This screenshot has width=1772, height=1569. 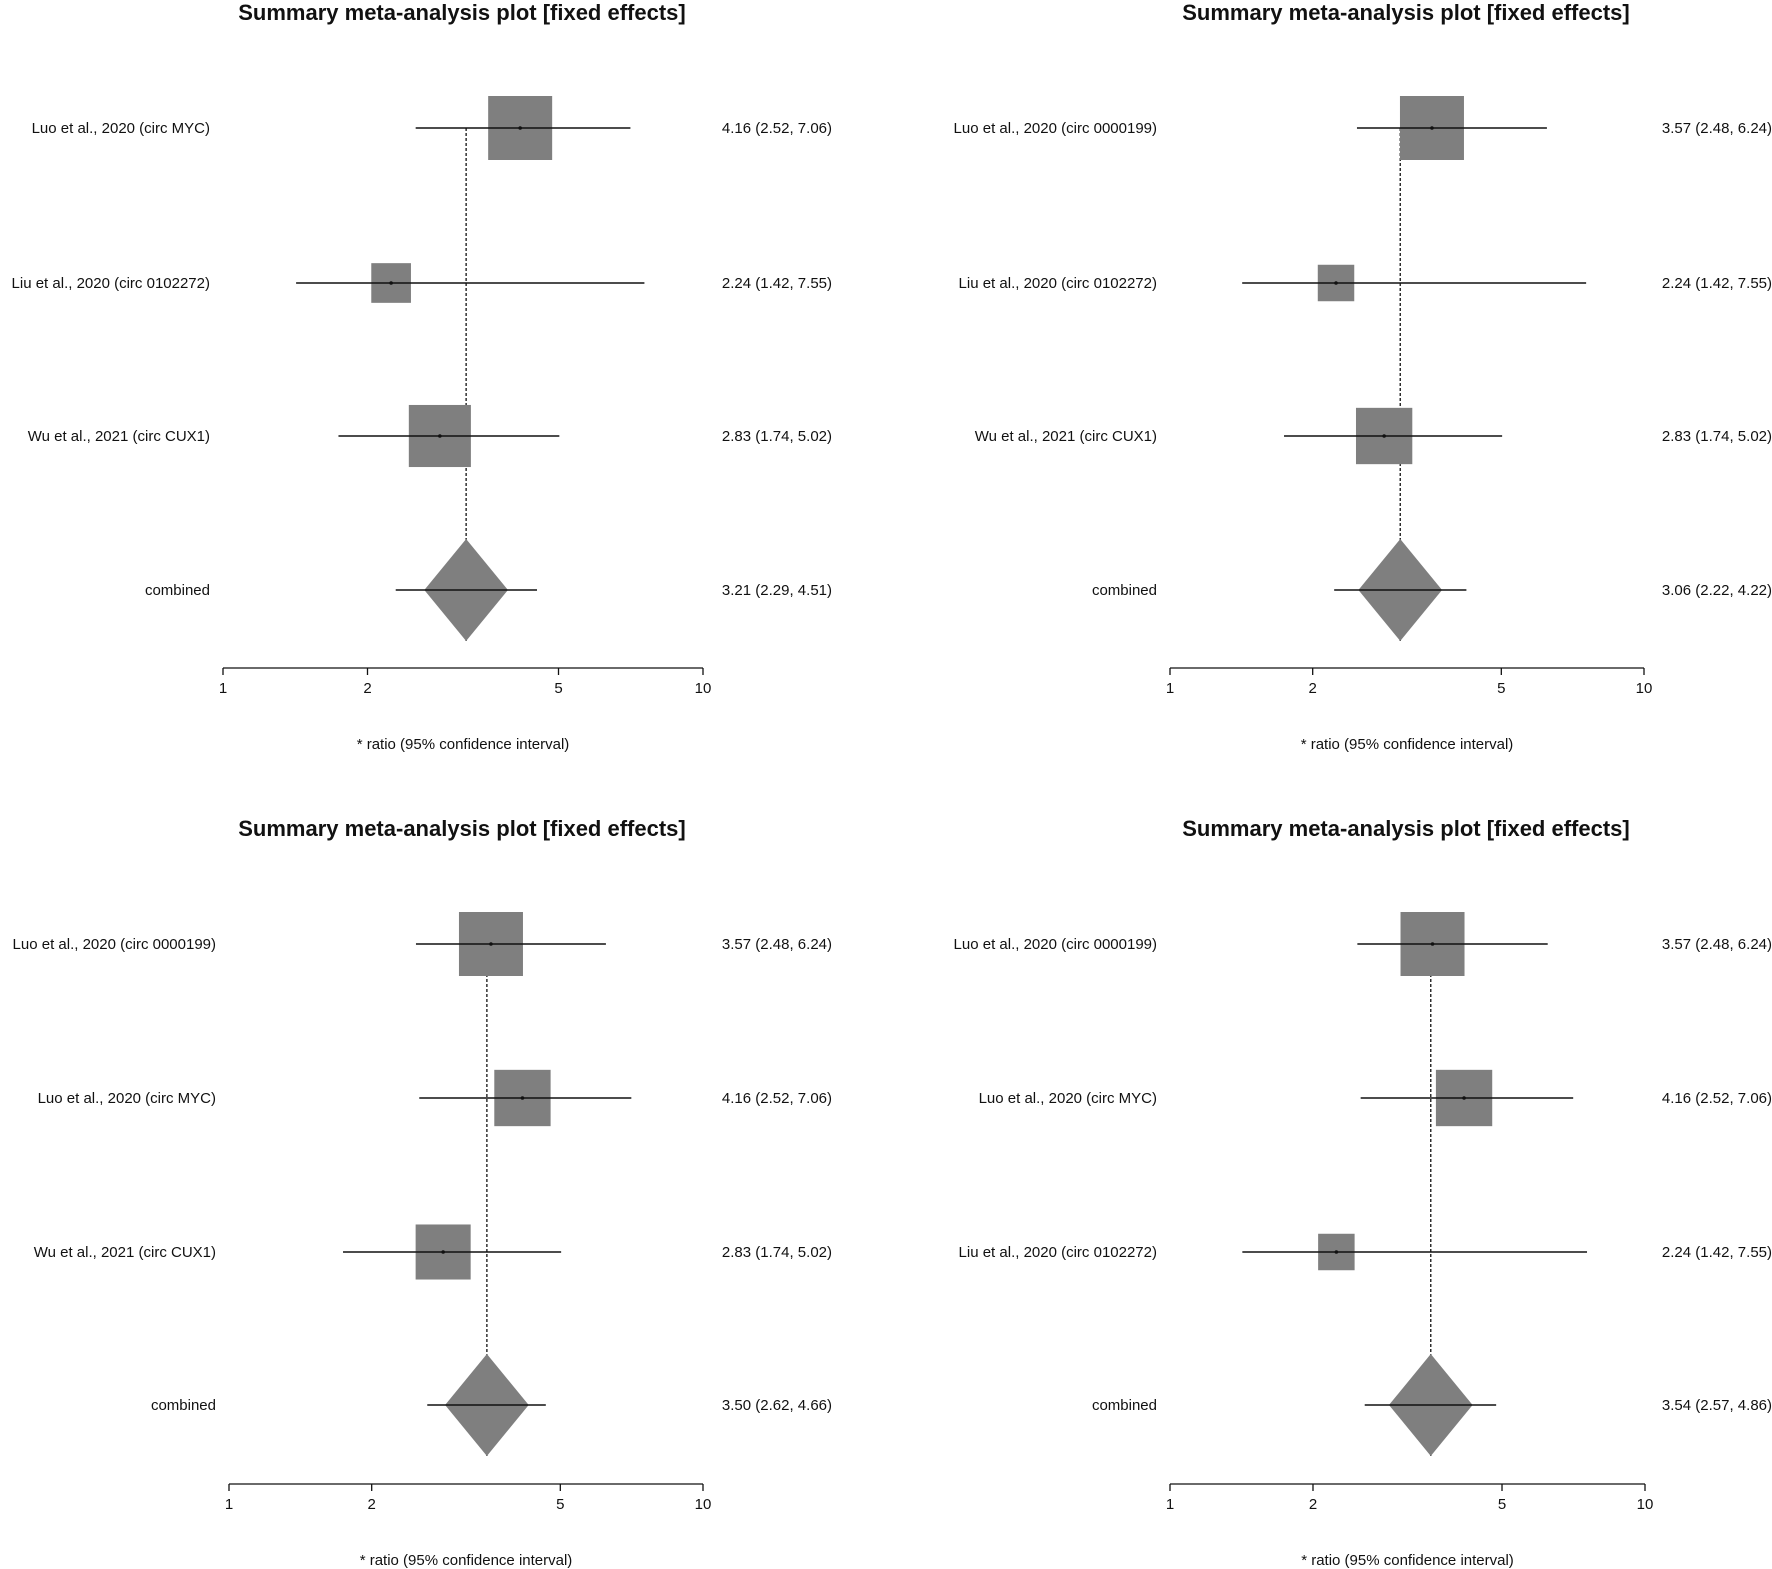 What do you see at coordinates (488, 590) in the screenshot?
I see `combined-row: combined 3.21 (2.29, 4.51)` at bounding box center [488, 590].